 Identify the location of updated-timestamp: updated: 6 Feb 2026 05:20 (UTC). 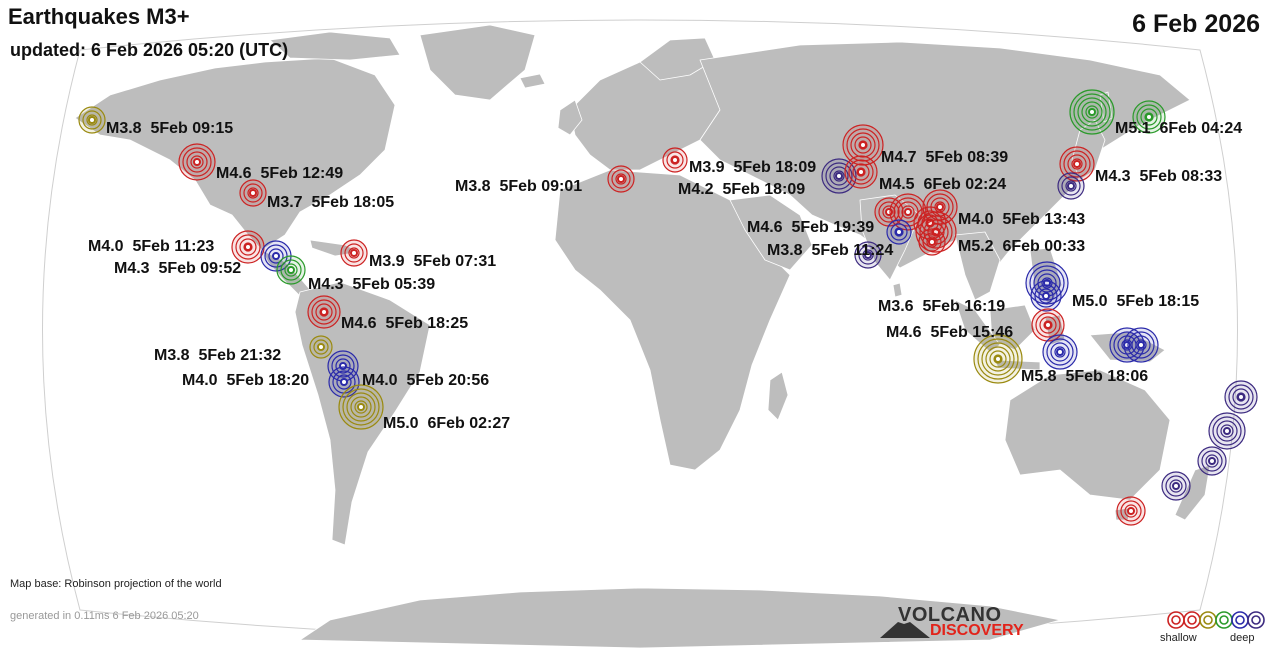
(149, 50).